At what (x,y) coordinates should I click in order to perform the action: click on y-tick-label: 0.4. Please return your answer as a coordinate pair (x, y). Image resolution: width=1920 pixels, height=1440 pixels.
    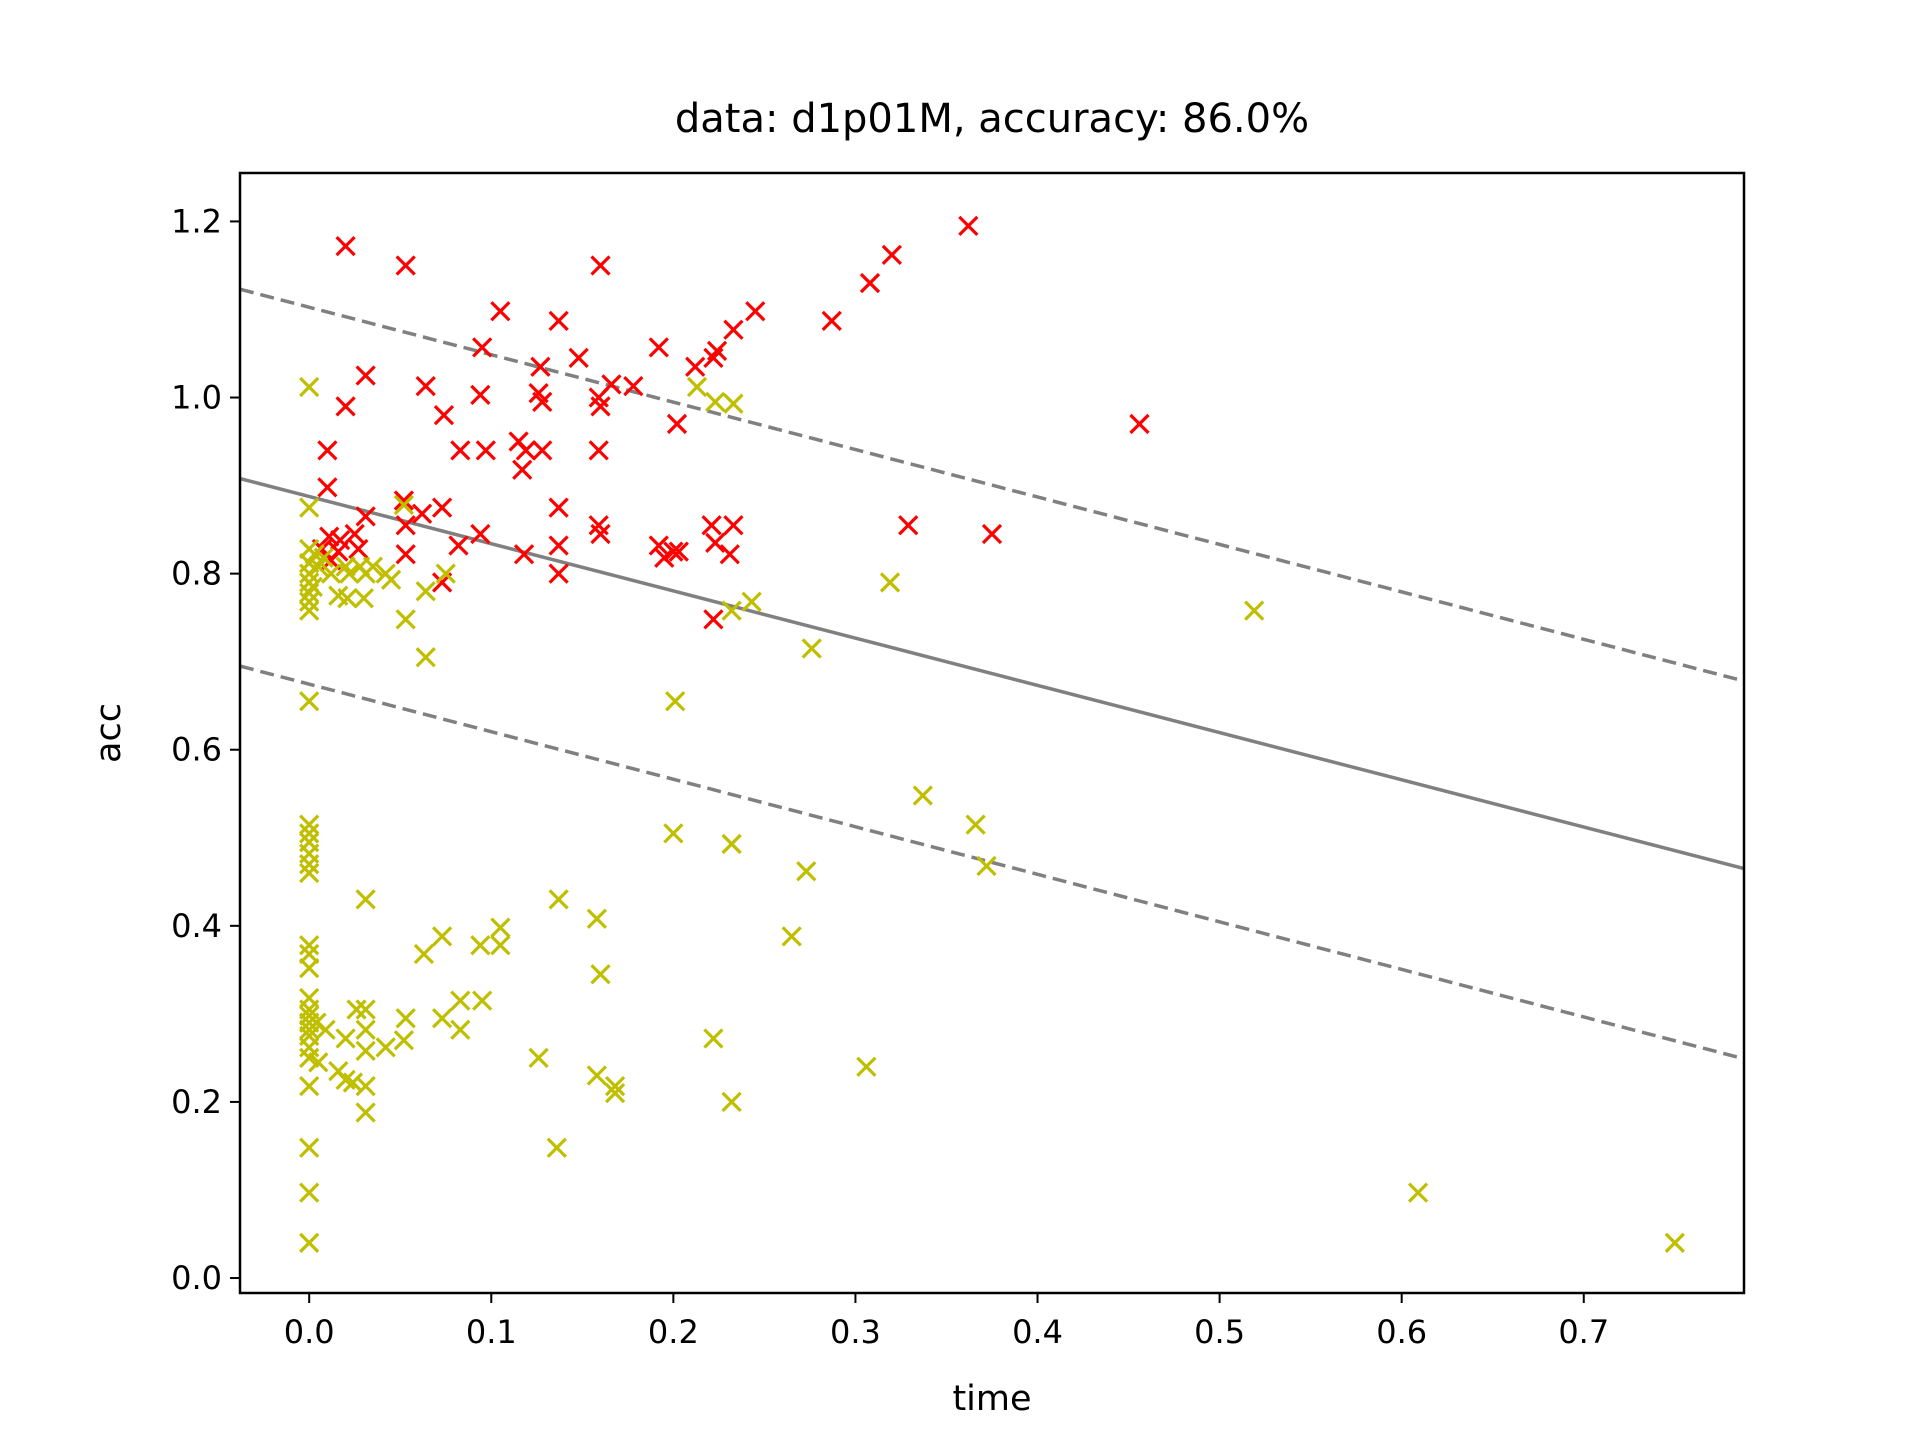
    Looking at the image, I should click on (196, 926).